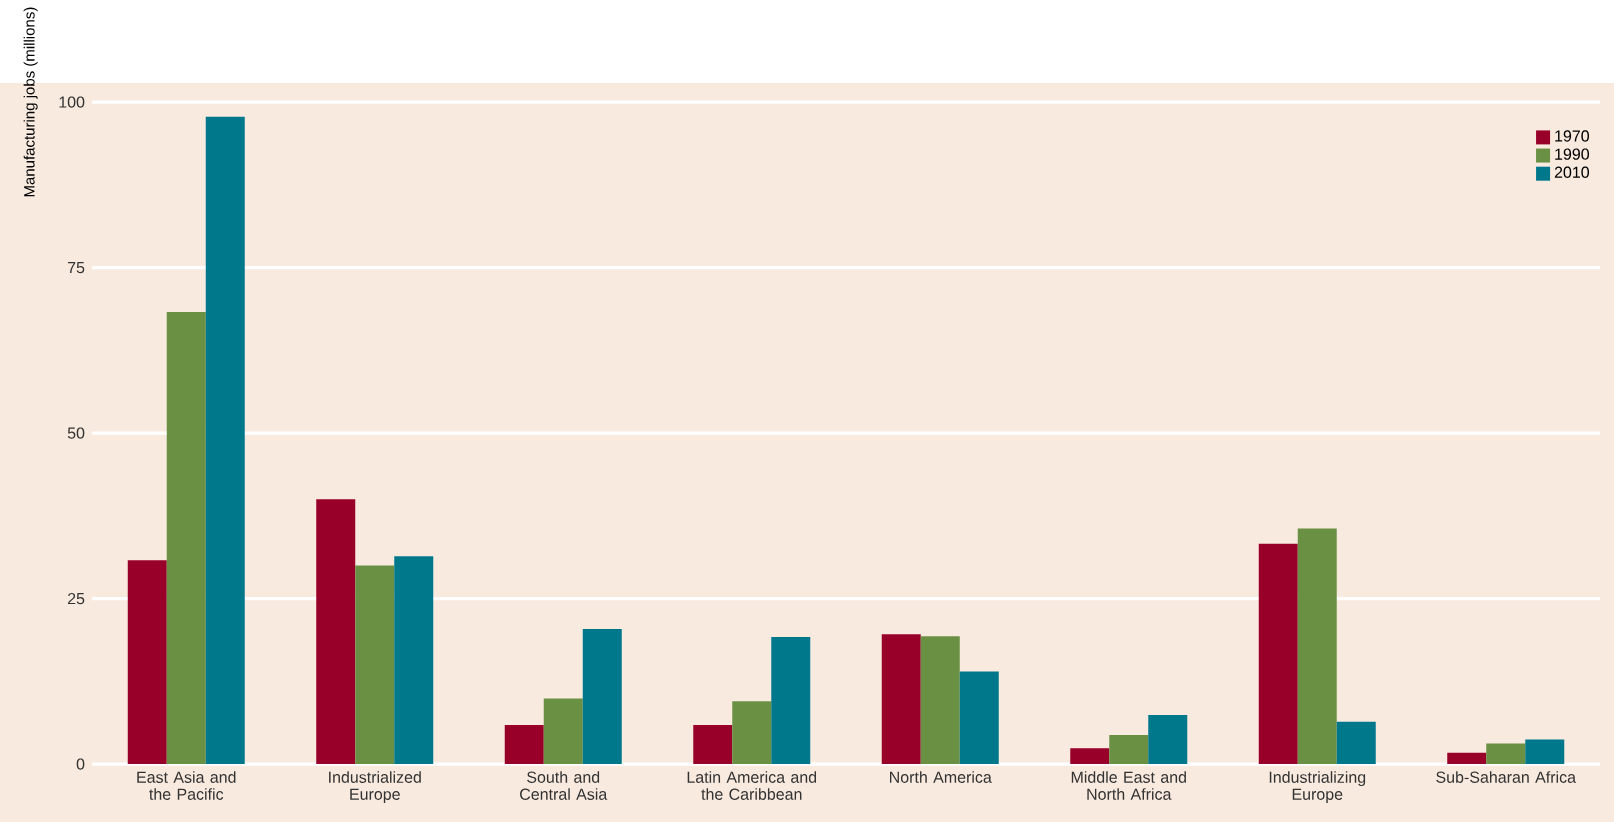  Describe the element at coordinates (375, 787) in the screenshot. I see `x-tick-label: Industrialized Europe` at that location.